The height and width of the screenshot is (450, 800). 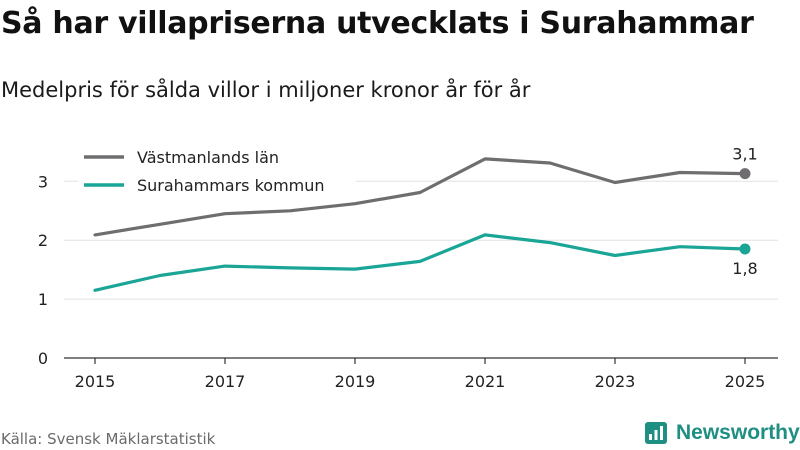 What do you see at coordinates (744, 154) in the screenshot?
I see `end-label-1: 3,1` at bounding box center [744, 154].